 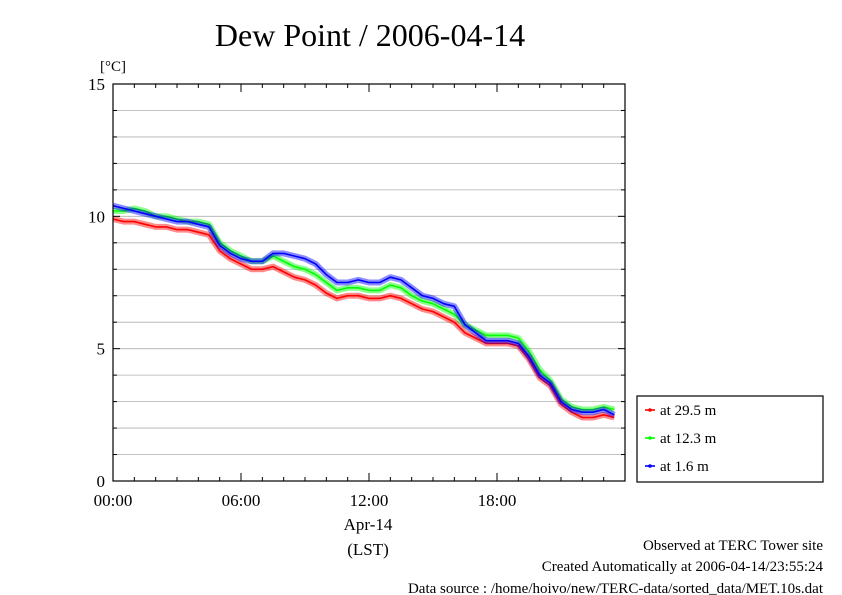 I want to click on legend-box, so click(x=730, y=439).